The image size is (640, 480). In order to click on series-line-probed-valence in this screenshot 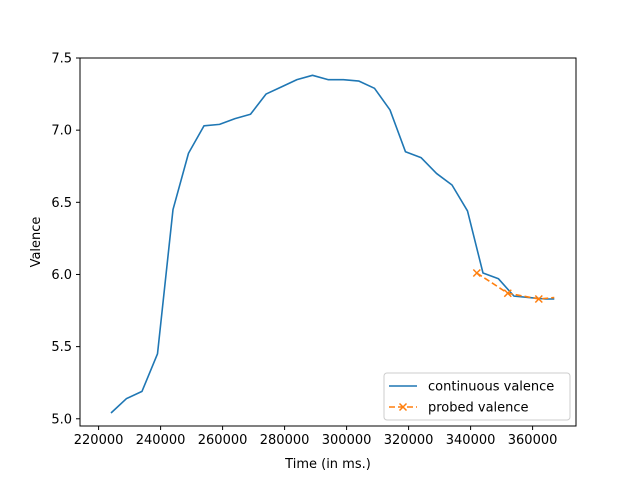, I will do `click(515, 286)`.